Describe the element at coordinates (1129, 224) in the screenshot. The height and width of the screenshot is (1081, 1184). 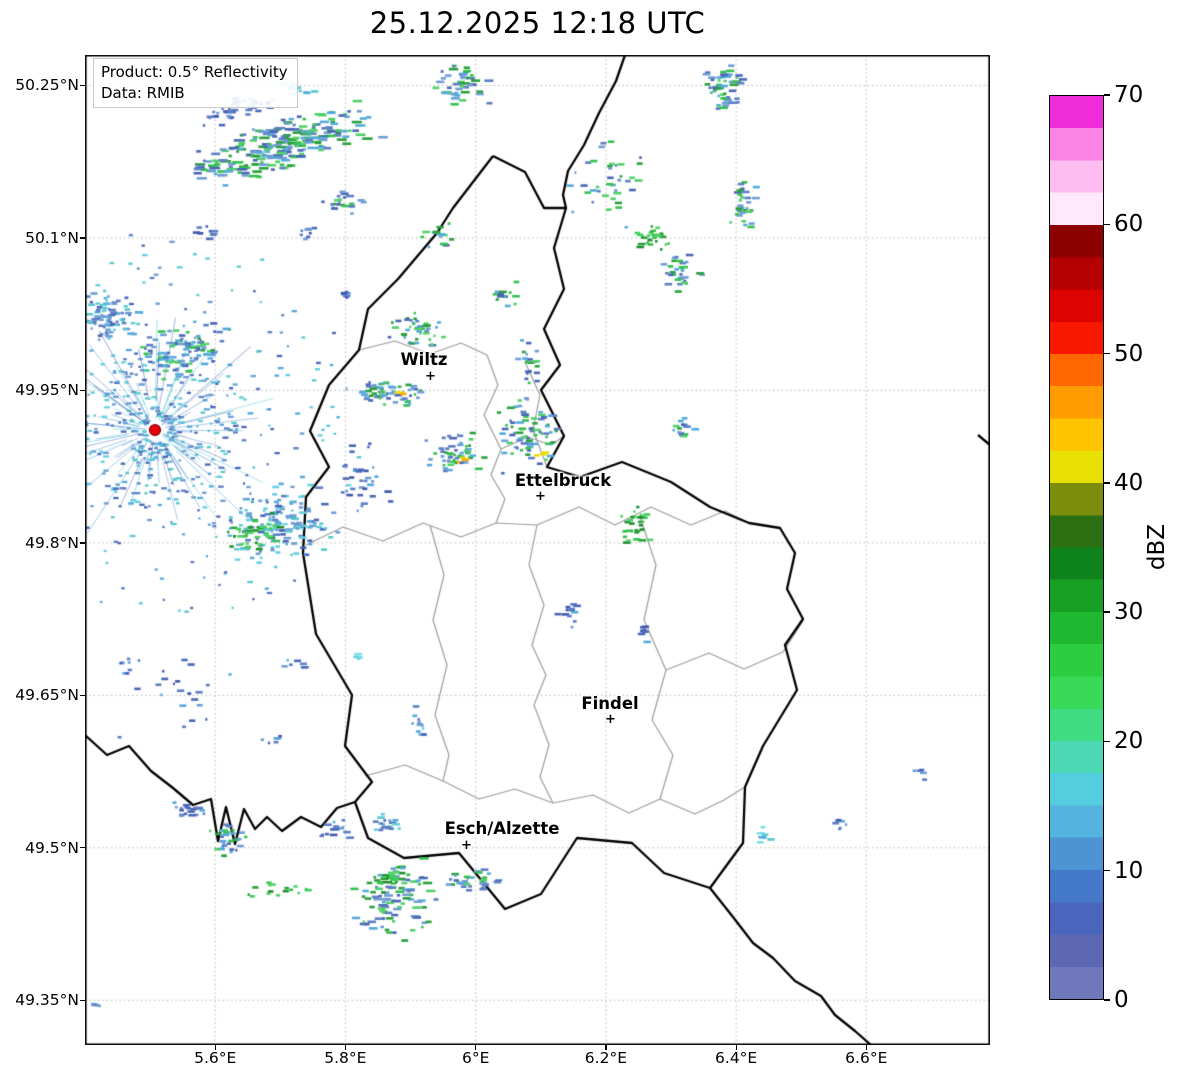
I see `colorbar-tick-label-60: 60` at that location.